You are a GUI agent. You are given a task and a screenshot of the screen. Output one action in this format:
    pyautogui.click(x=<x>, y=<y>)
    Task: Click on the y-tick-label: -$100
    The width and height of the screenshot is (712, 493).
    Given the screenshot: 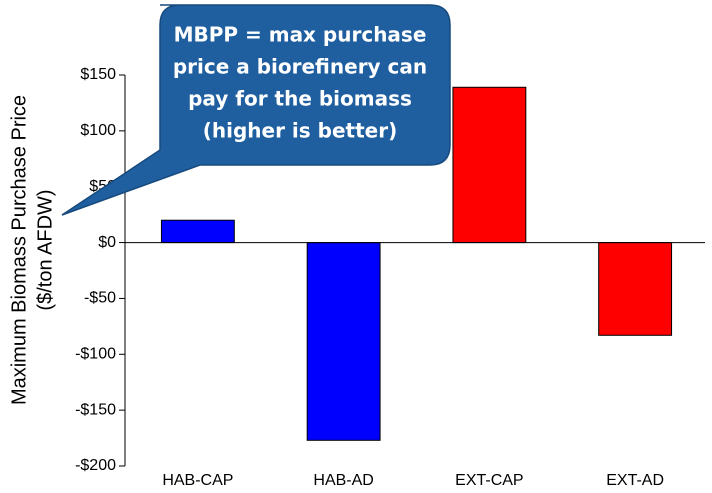 What is the action you would take?
    pyautogui.click(x=95, y=354)
    